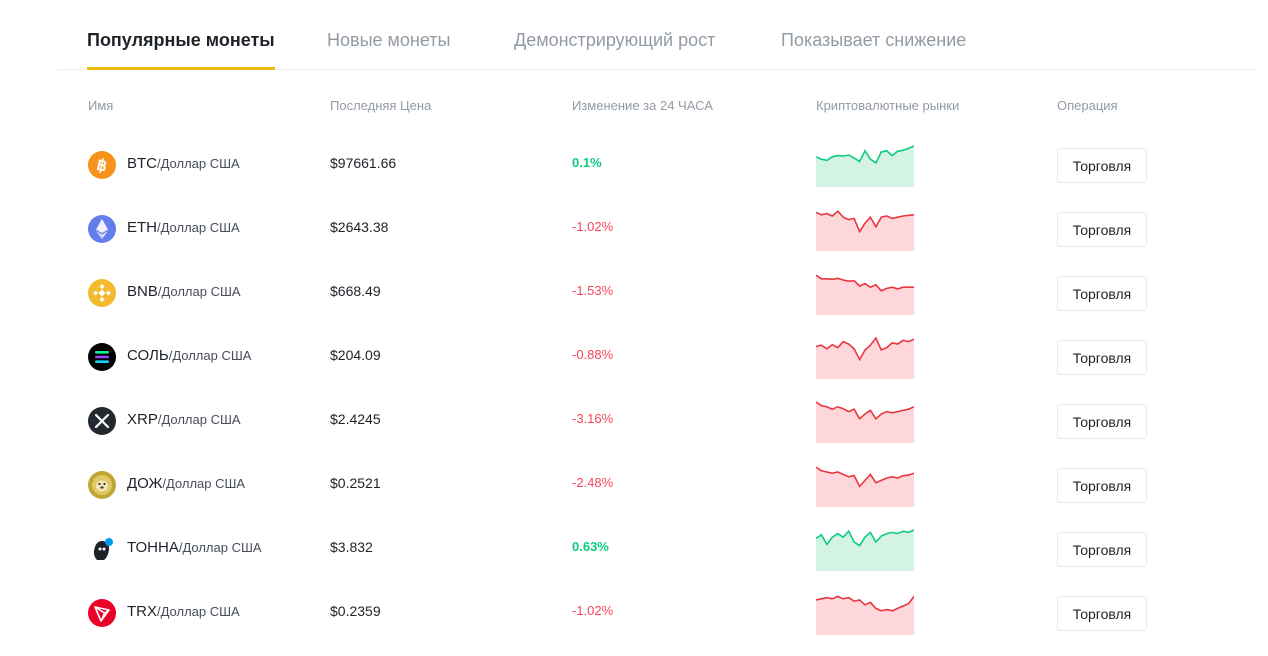 Image resolution: width=1268 pixels, height=656 pixels. Describe the element at coordinates (142, 227) in the screenshot. I see `coin-symbol: ETH` at that location.